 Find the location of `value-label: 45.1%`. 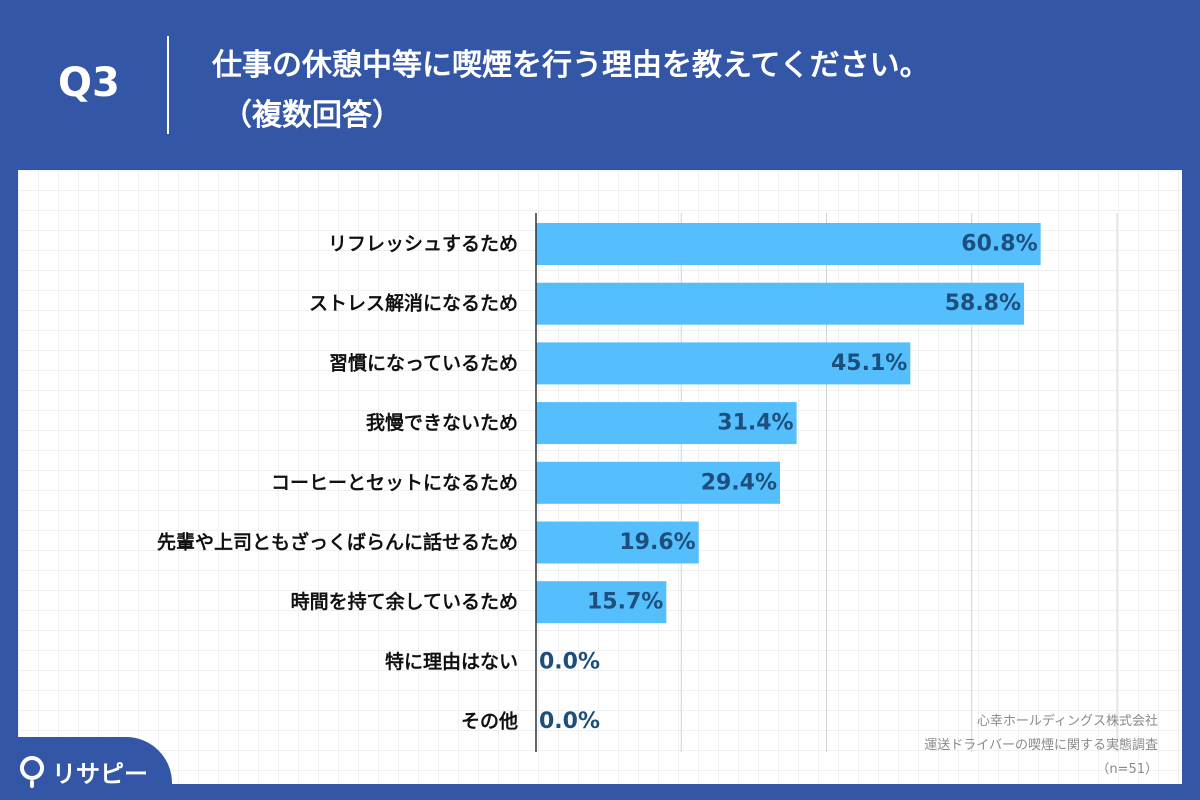

value-label: 45.1% is located at coordinates (869, 363).